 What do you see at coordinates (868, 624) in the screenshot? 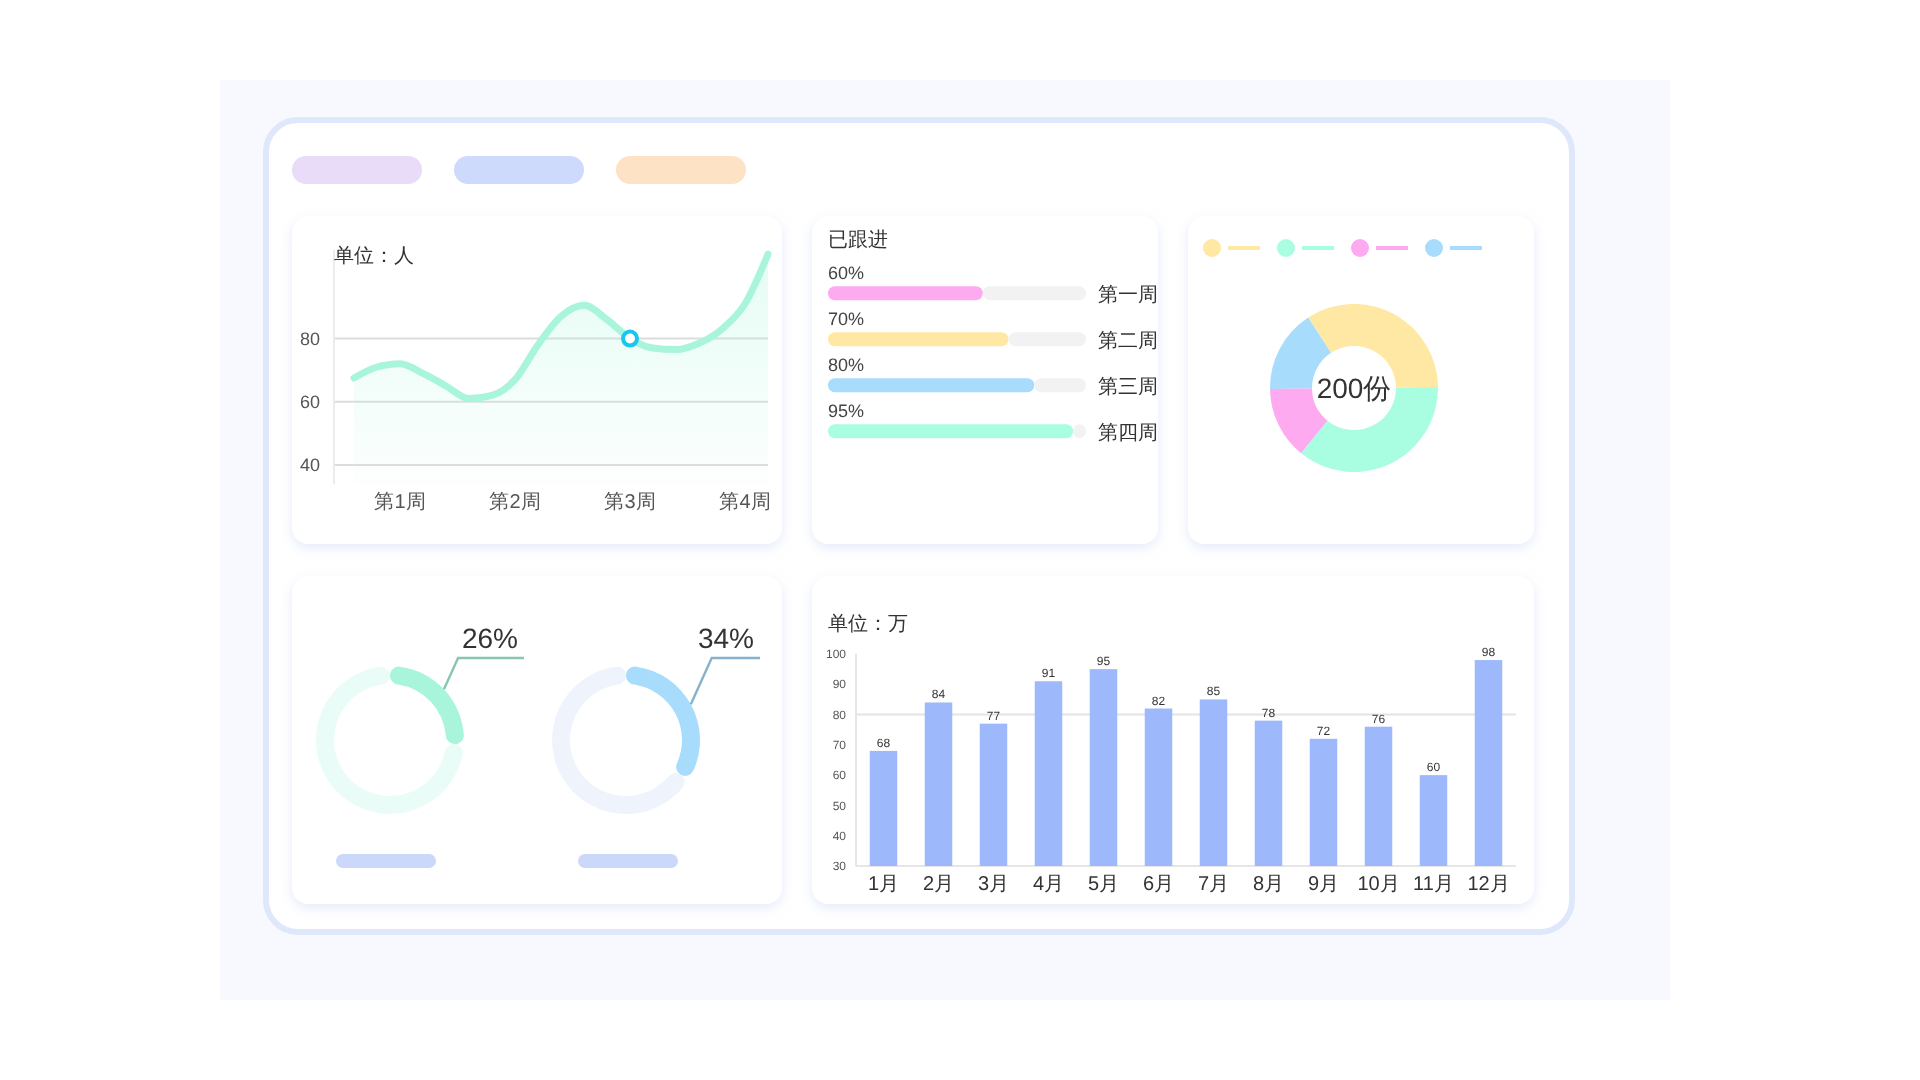
I see `y-axis-title: 单位：万` at bounding box center [868, 624].